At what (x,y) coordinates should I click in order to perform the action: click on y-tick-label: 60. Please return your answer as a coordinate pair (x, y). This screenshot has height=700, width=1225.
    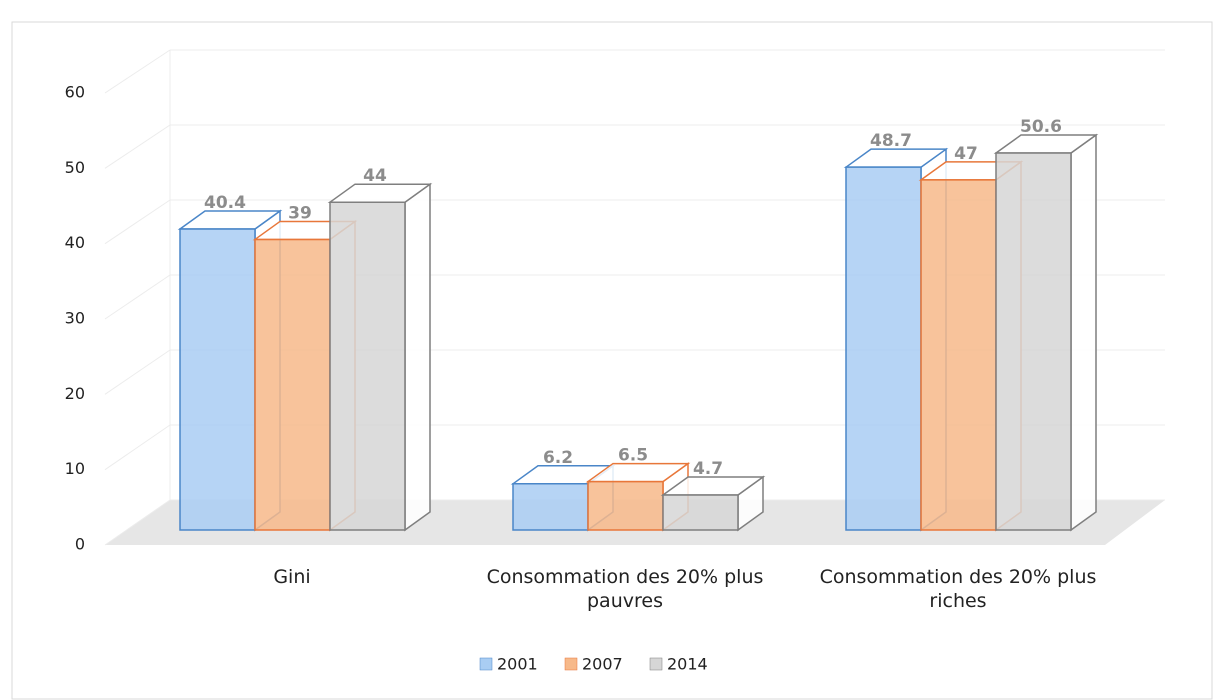
    Looking at the image, I should click on (75, 92).